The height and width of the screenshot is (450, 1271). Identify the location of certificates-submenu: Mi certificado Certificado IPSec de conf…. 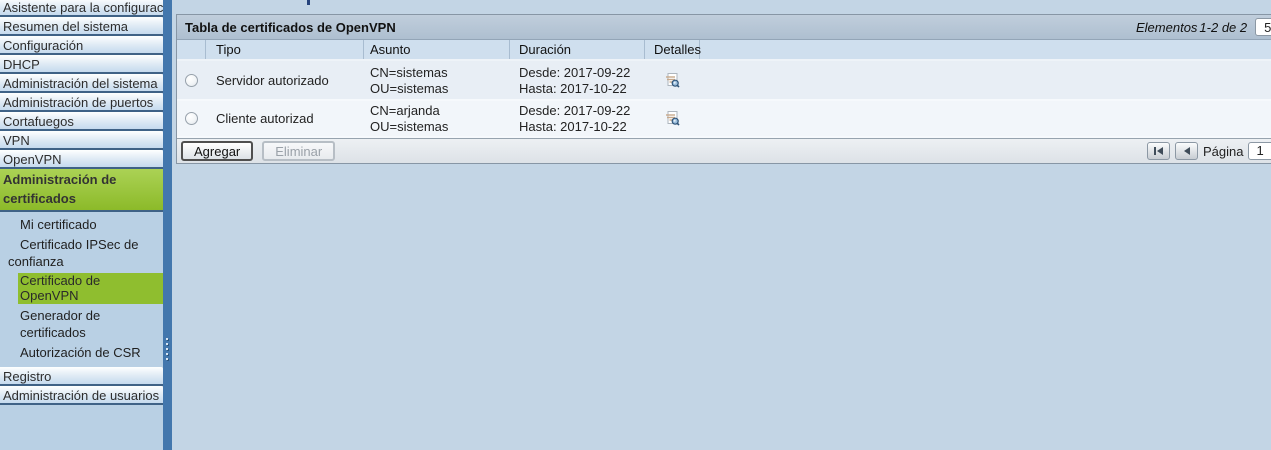
(81, 289).